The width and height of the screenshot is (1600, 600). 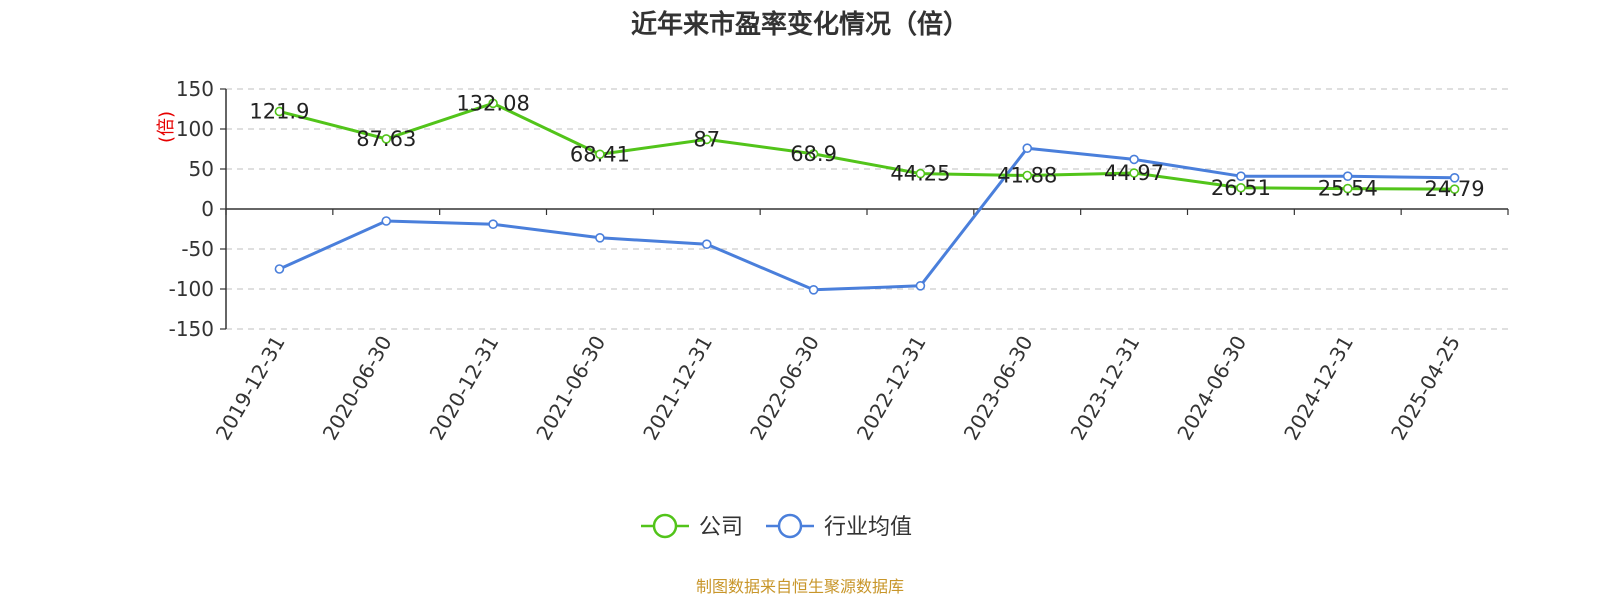 I want to click on data-label: 68.41, so click(x=600, y=154).